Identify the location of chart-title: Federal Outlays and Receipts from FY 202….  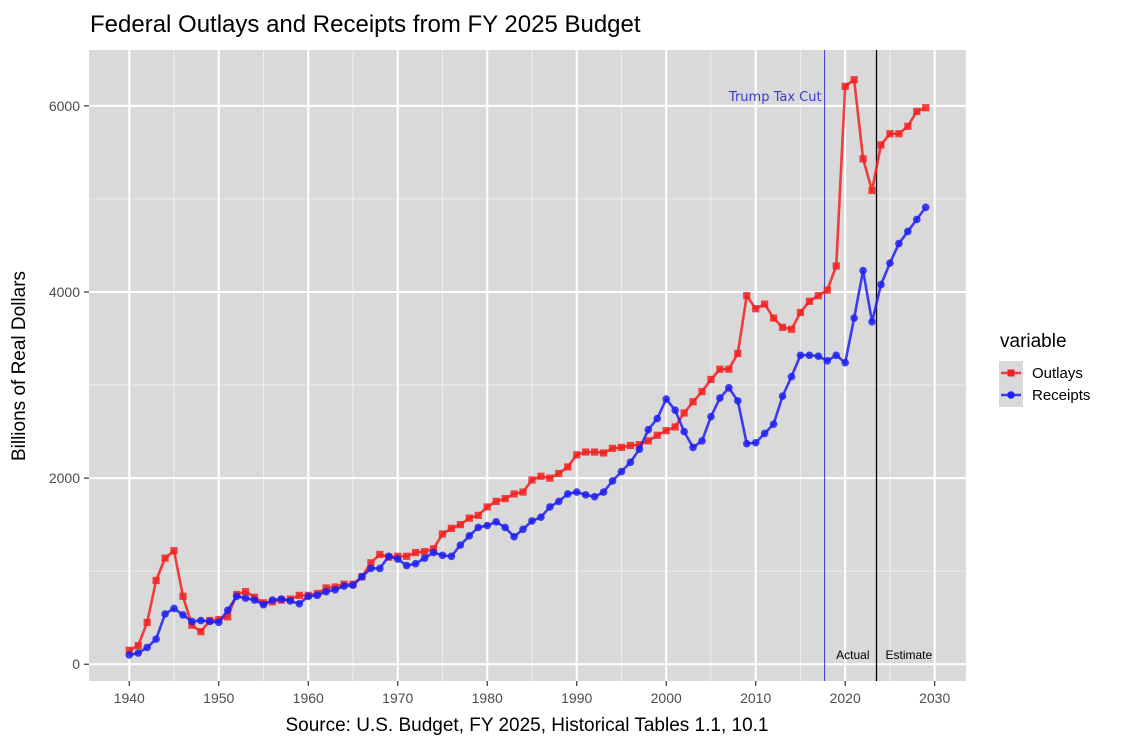
(365, 24).